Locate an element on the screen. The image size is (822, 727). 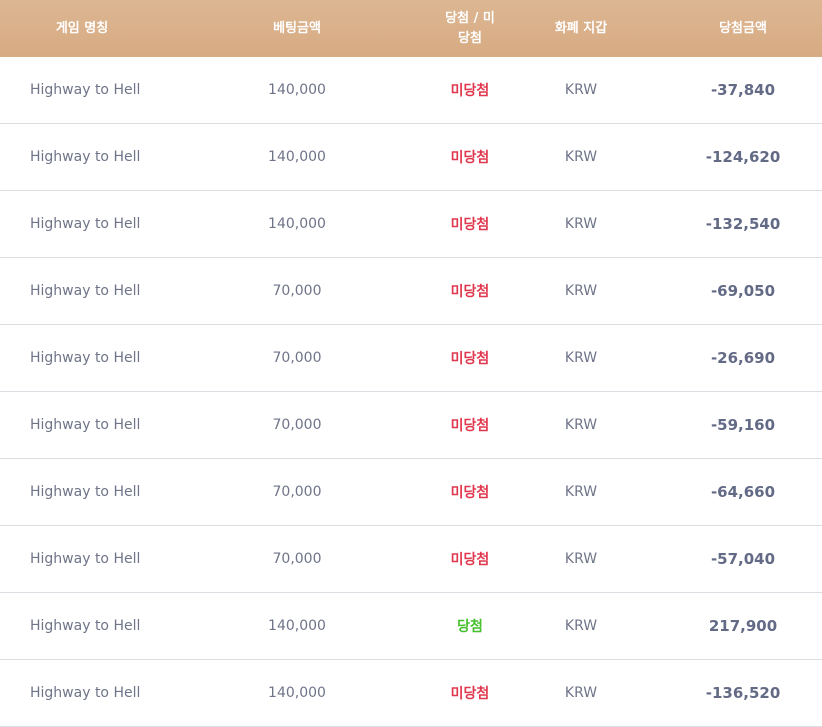
table-row: Highway to Hell 70,000 미당첨 KRW -64,660 is located at coordinates (411, 492).